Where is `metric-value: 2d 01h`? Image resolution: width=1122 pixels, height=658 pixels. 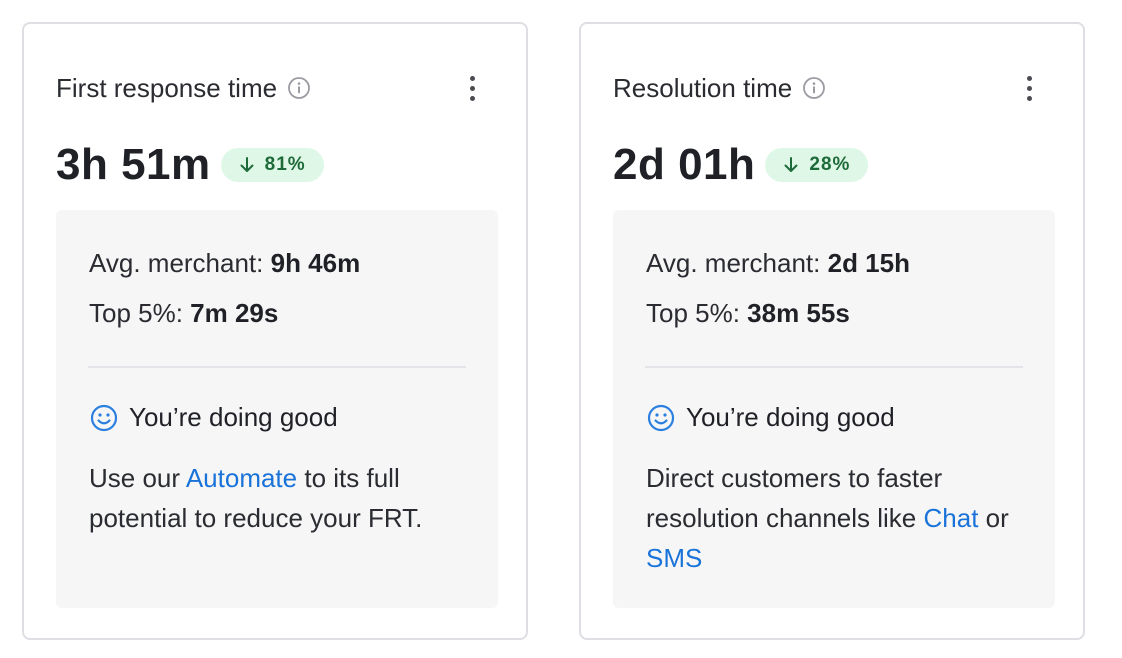
metric-value: 2d 01h is located at coordinates (684, 164).